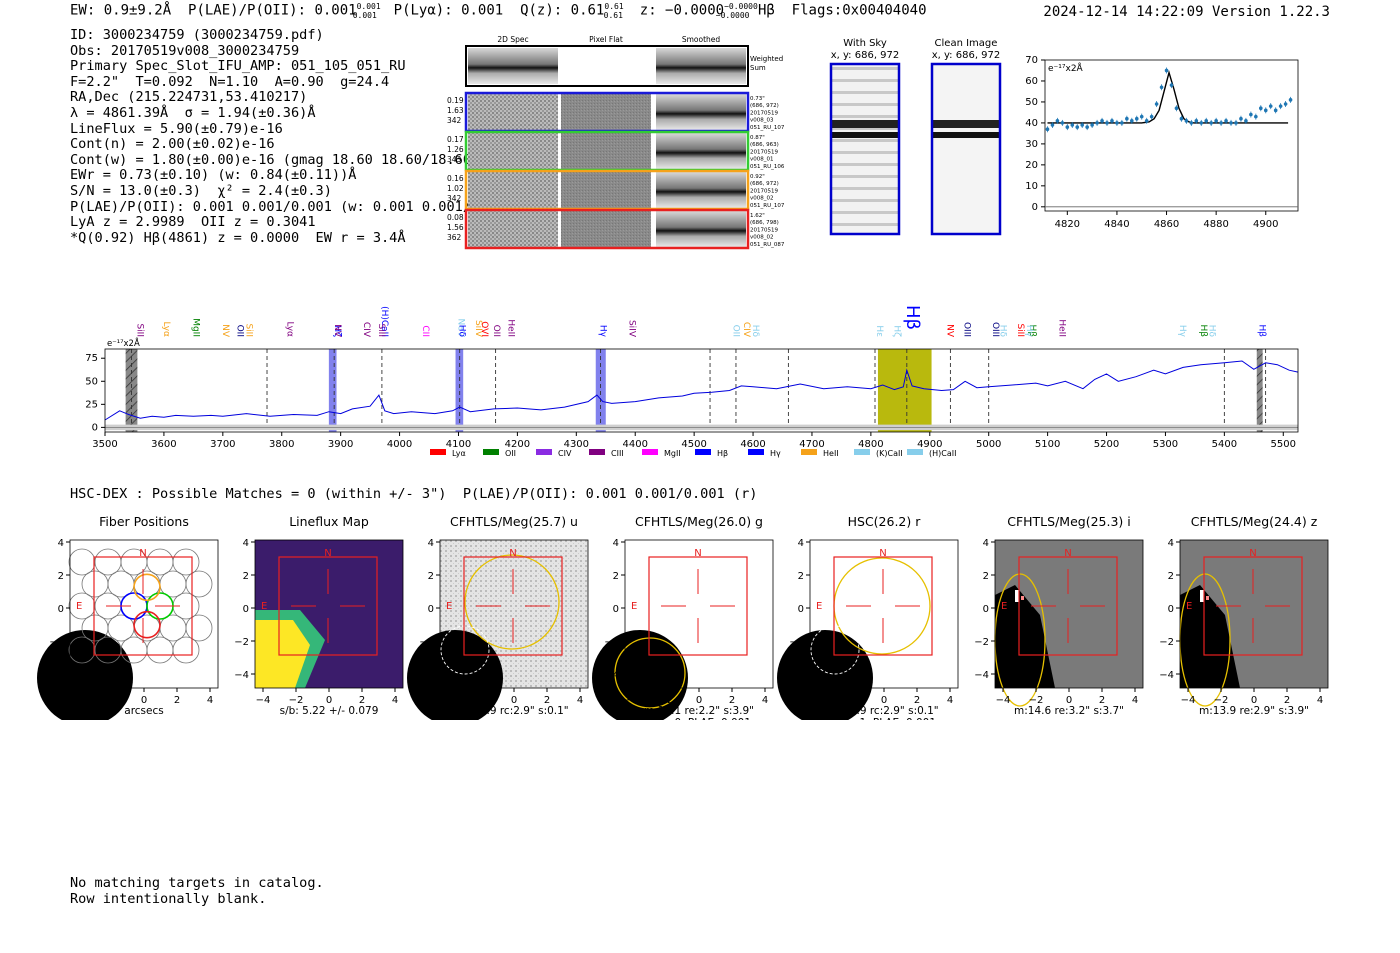 The image size is (1400, 953). I want to click on plae-sub: 0.001, so click(364, 16).